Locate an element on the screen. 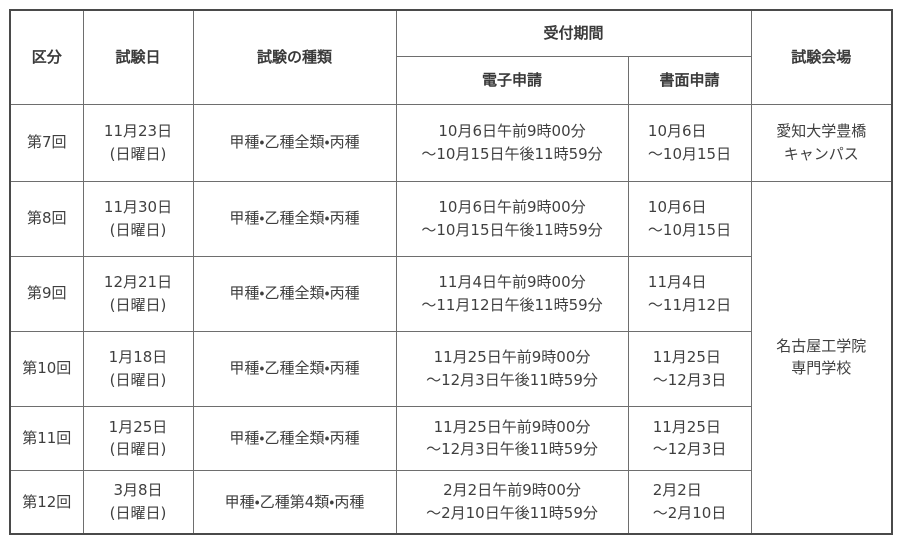 The width and height of the screenshot is (900, 553). electronic-period-line2: 〜11月12日午後11時59分 is located at coordinates (512, 304).